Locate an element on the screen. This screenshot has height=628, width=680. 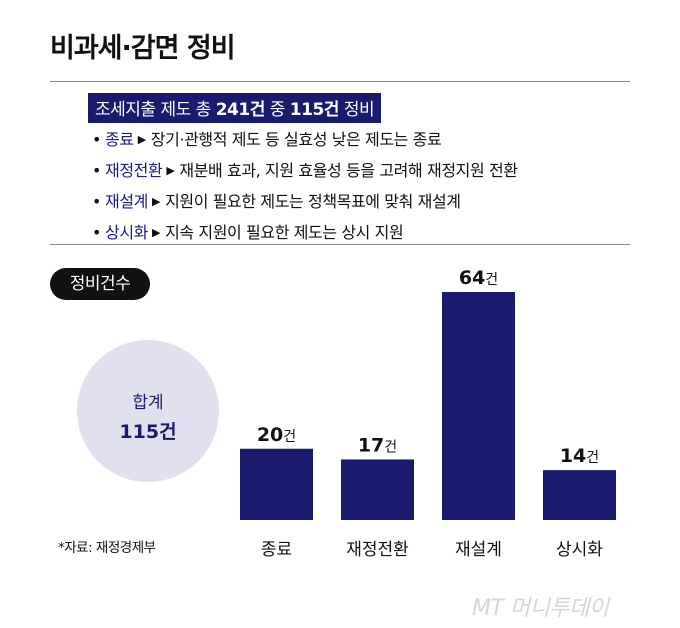
section-pill-label: 정비건수 is located at coordinates (100, 284).